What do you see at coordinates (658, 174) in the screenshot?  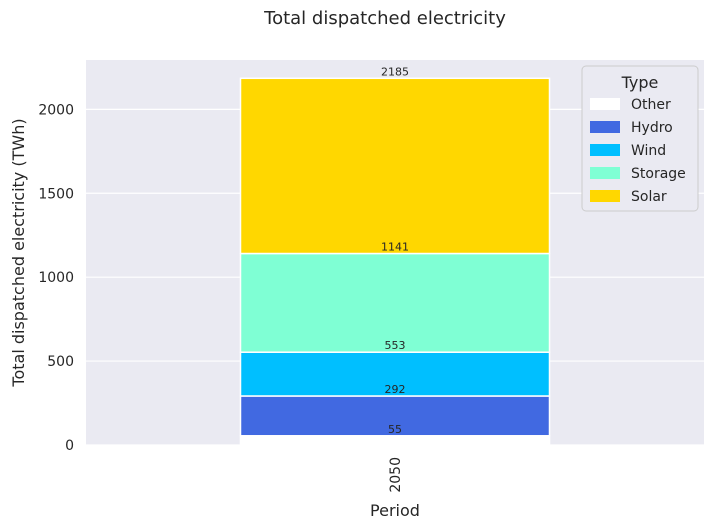 I see `legend-label-storage: Storage` at bounding box center [658, 174].